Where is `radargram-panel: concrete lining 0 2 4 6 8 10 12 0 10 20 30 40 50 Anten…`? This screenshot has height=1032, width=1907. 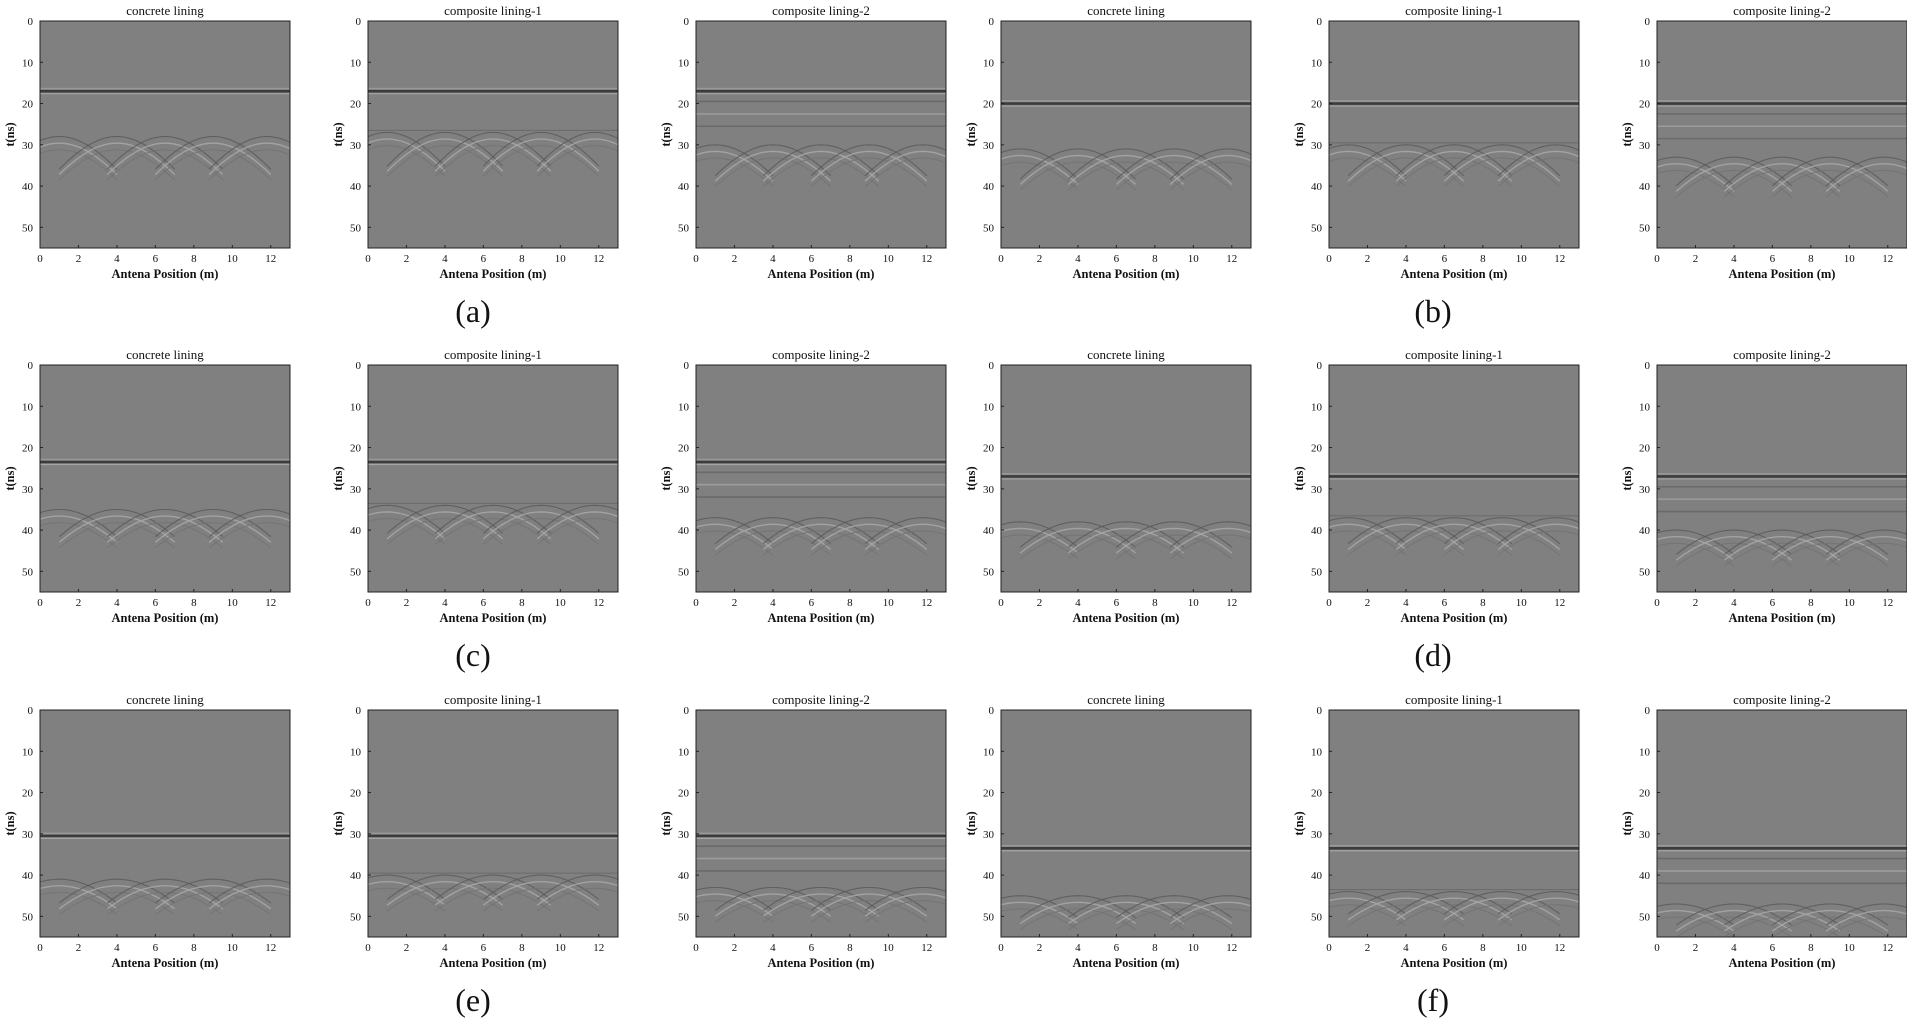
radargram-panel: concrete lining 0 2 4 6 8 10 12 0 10 20 30 40 50 Anten… is located at coordinates (1108, 831).